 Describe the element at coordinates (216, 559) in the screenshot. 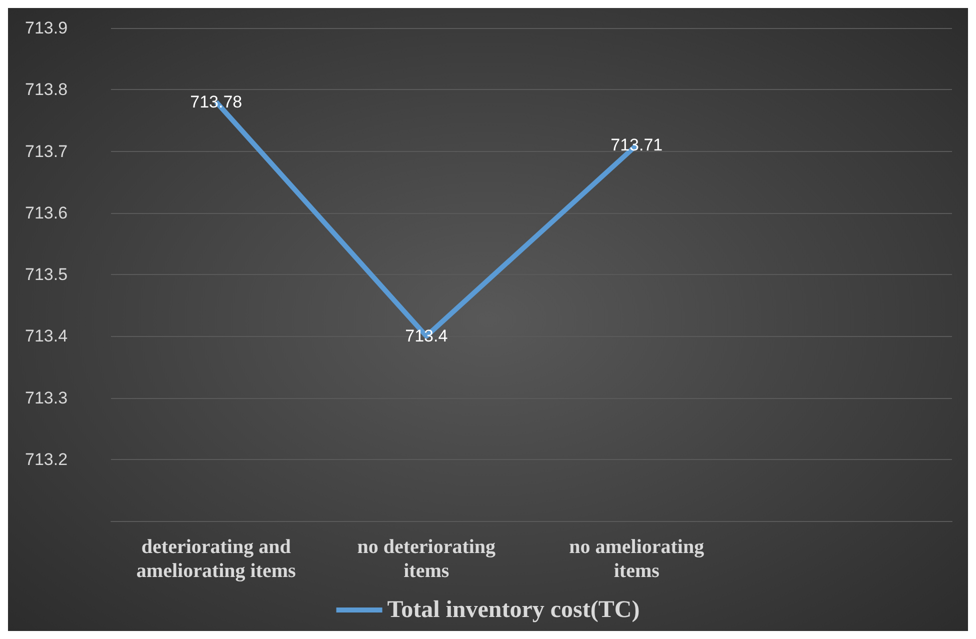

I see `x-tick-label: deteriorating and ameliorating items` at that location.